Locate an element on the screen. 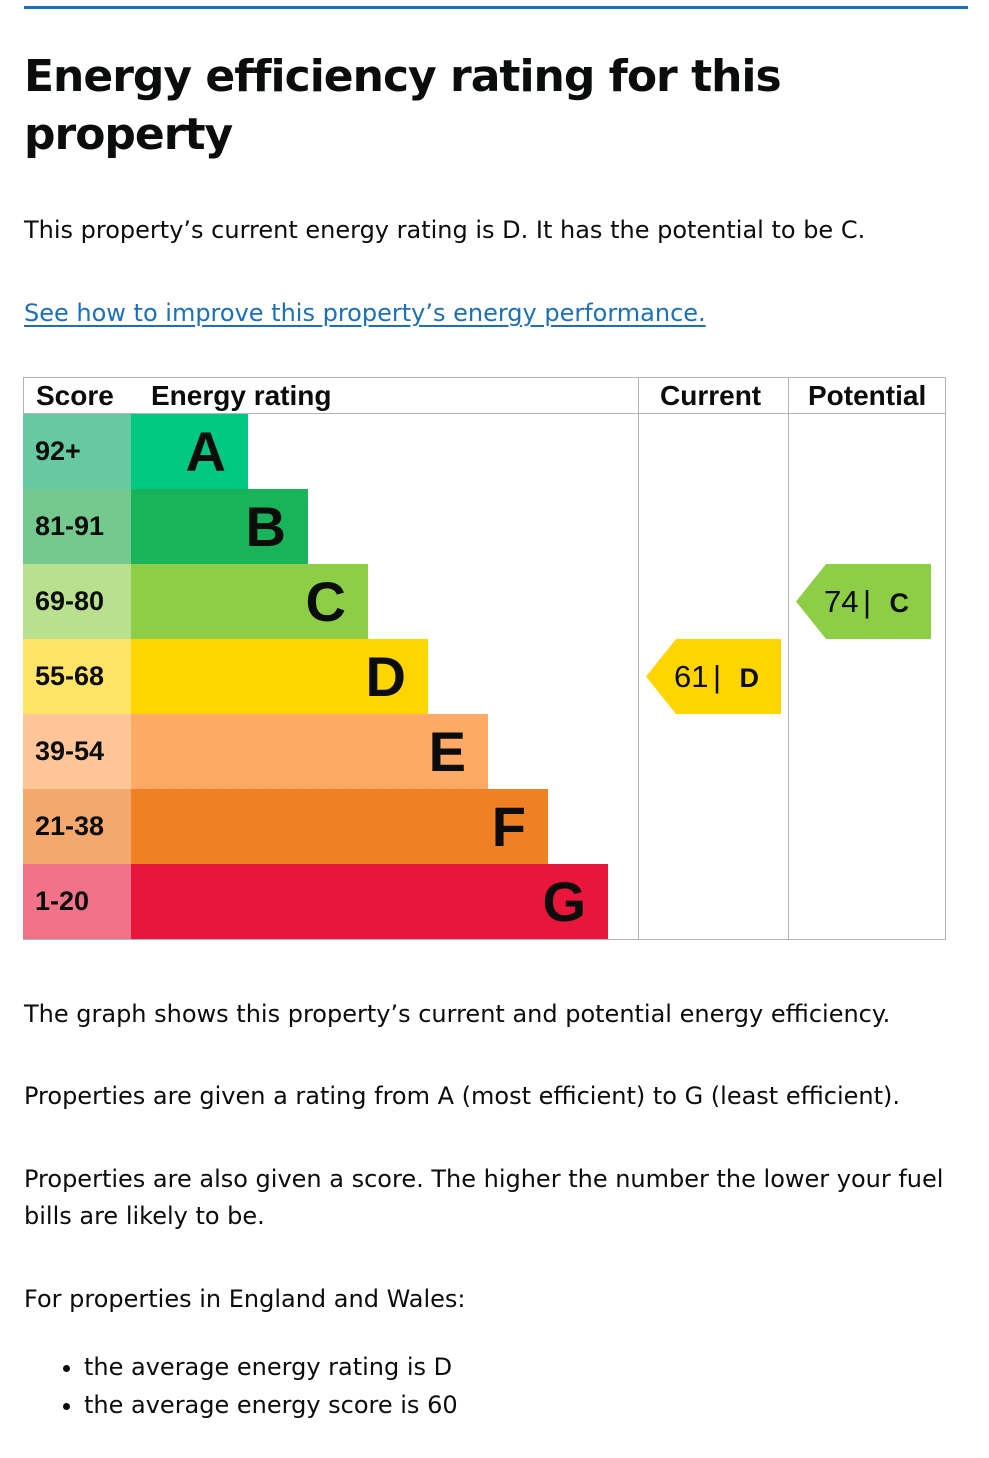 Image resolution: width=989 pixels, height=1458 pixels. rating-column-header: Energy rating is located at coordinates (241, 395).